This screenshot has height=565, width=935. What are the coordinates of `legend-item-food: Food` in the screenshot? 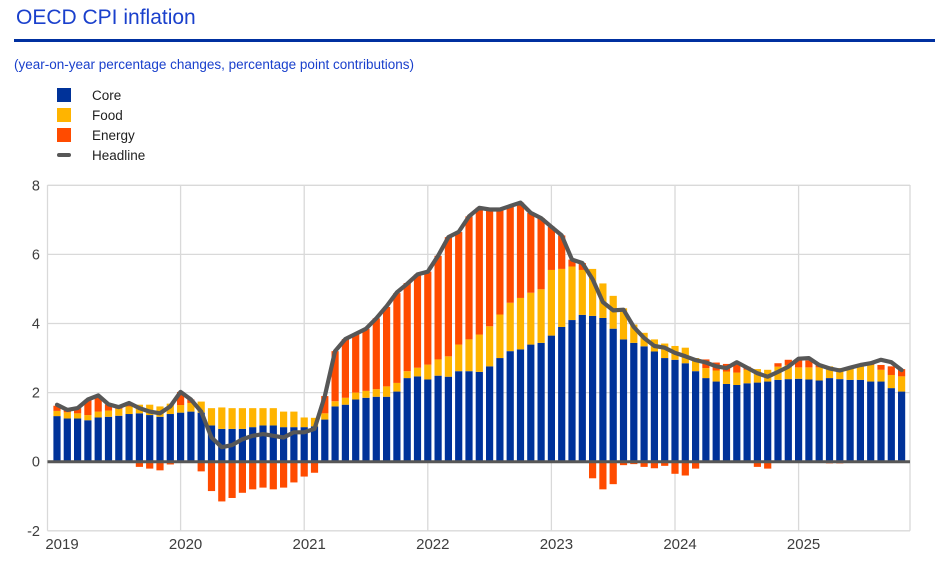 It's located at (101, 115).